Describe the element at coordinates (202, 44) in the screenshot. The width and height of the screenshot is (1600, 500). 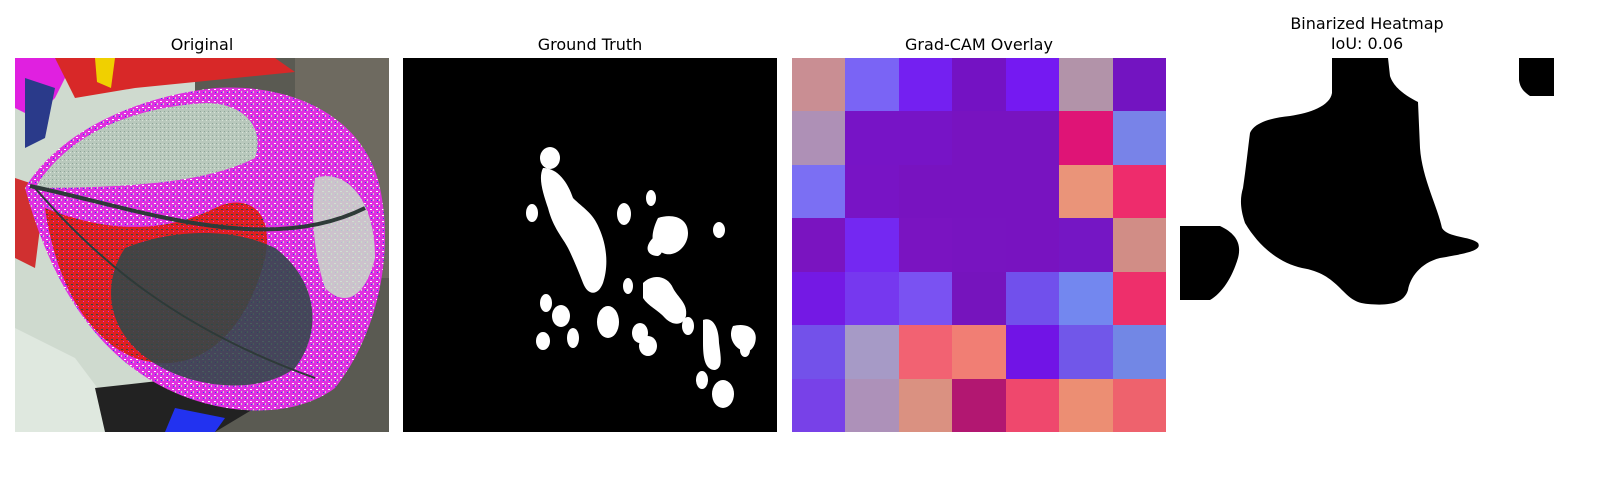
I see `original-title: Original` at that location.